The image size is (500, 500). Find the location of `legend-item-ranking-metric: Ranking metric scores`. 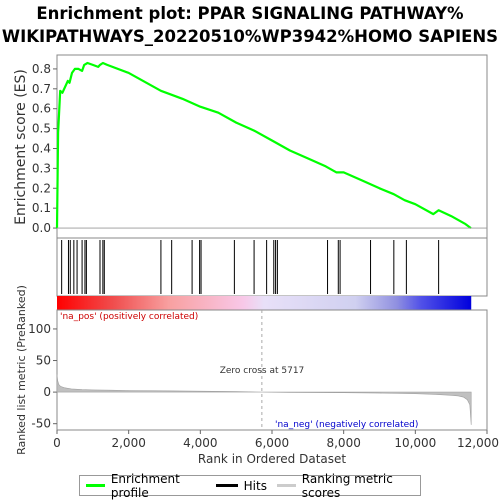

legend-item-ranking-metric: Ranking metric scores is located at coordinates (346, 485).